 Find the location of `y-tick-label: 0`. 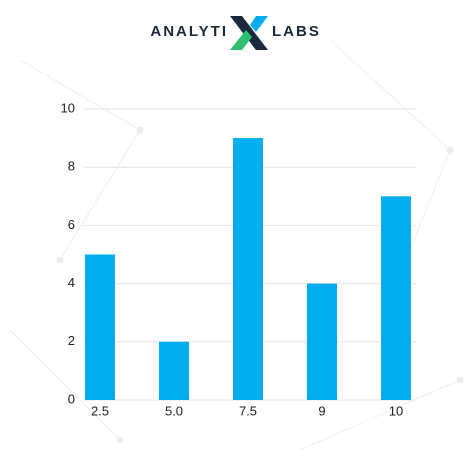

y-tick-label: 0 is located at coordinates (71, 398).